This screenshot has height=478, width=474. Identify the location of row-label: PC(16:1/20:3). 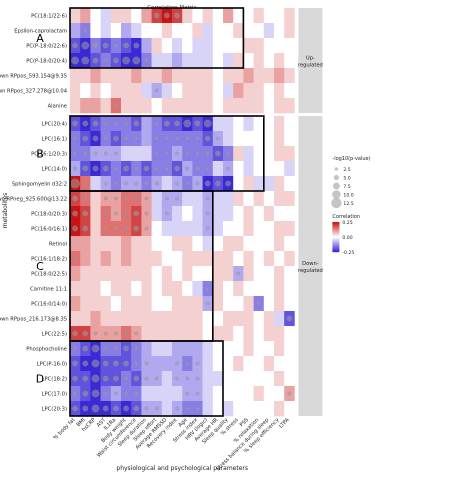
(49, 154).